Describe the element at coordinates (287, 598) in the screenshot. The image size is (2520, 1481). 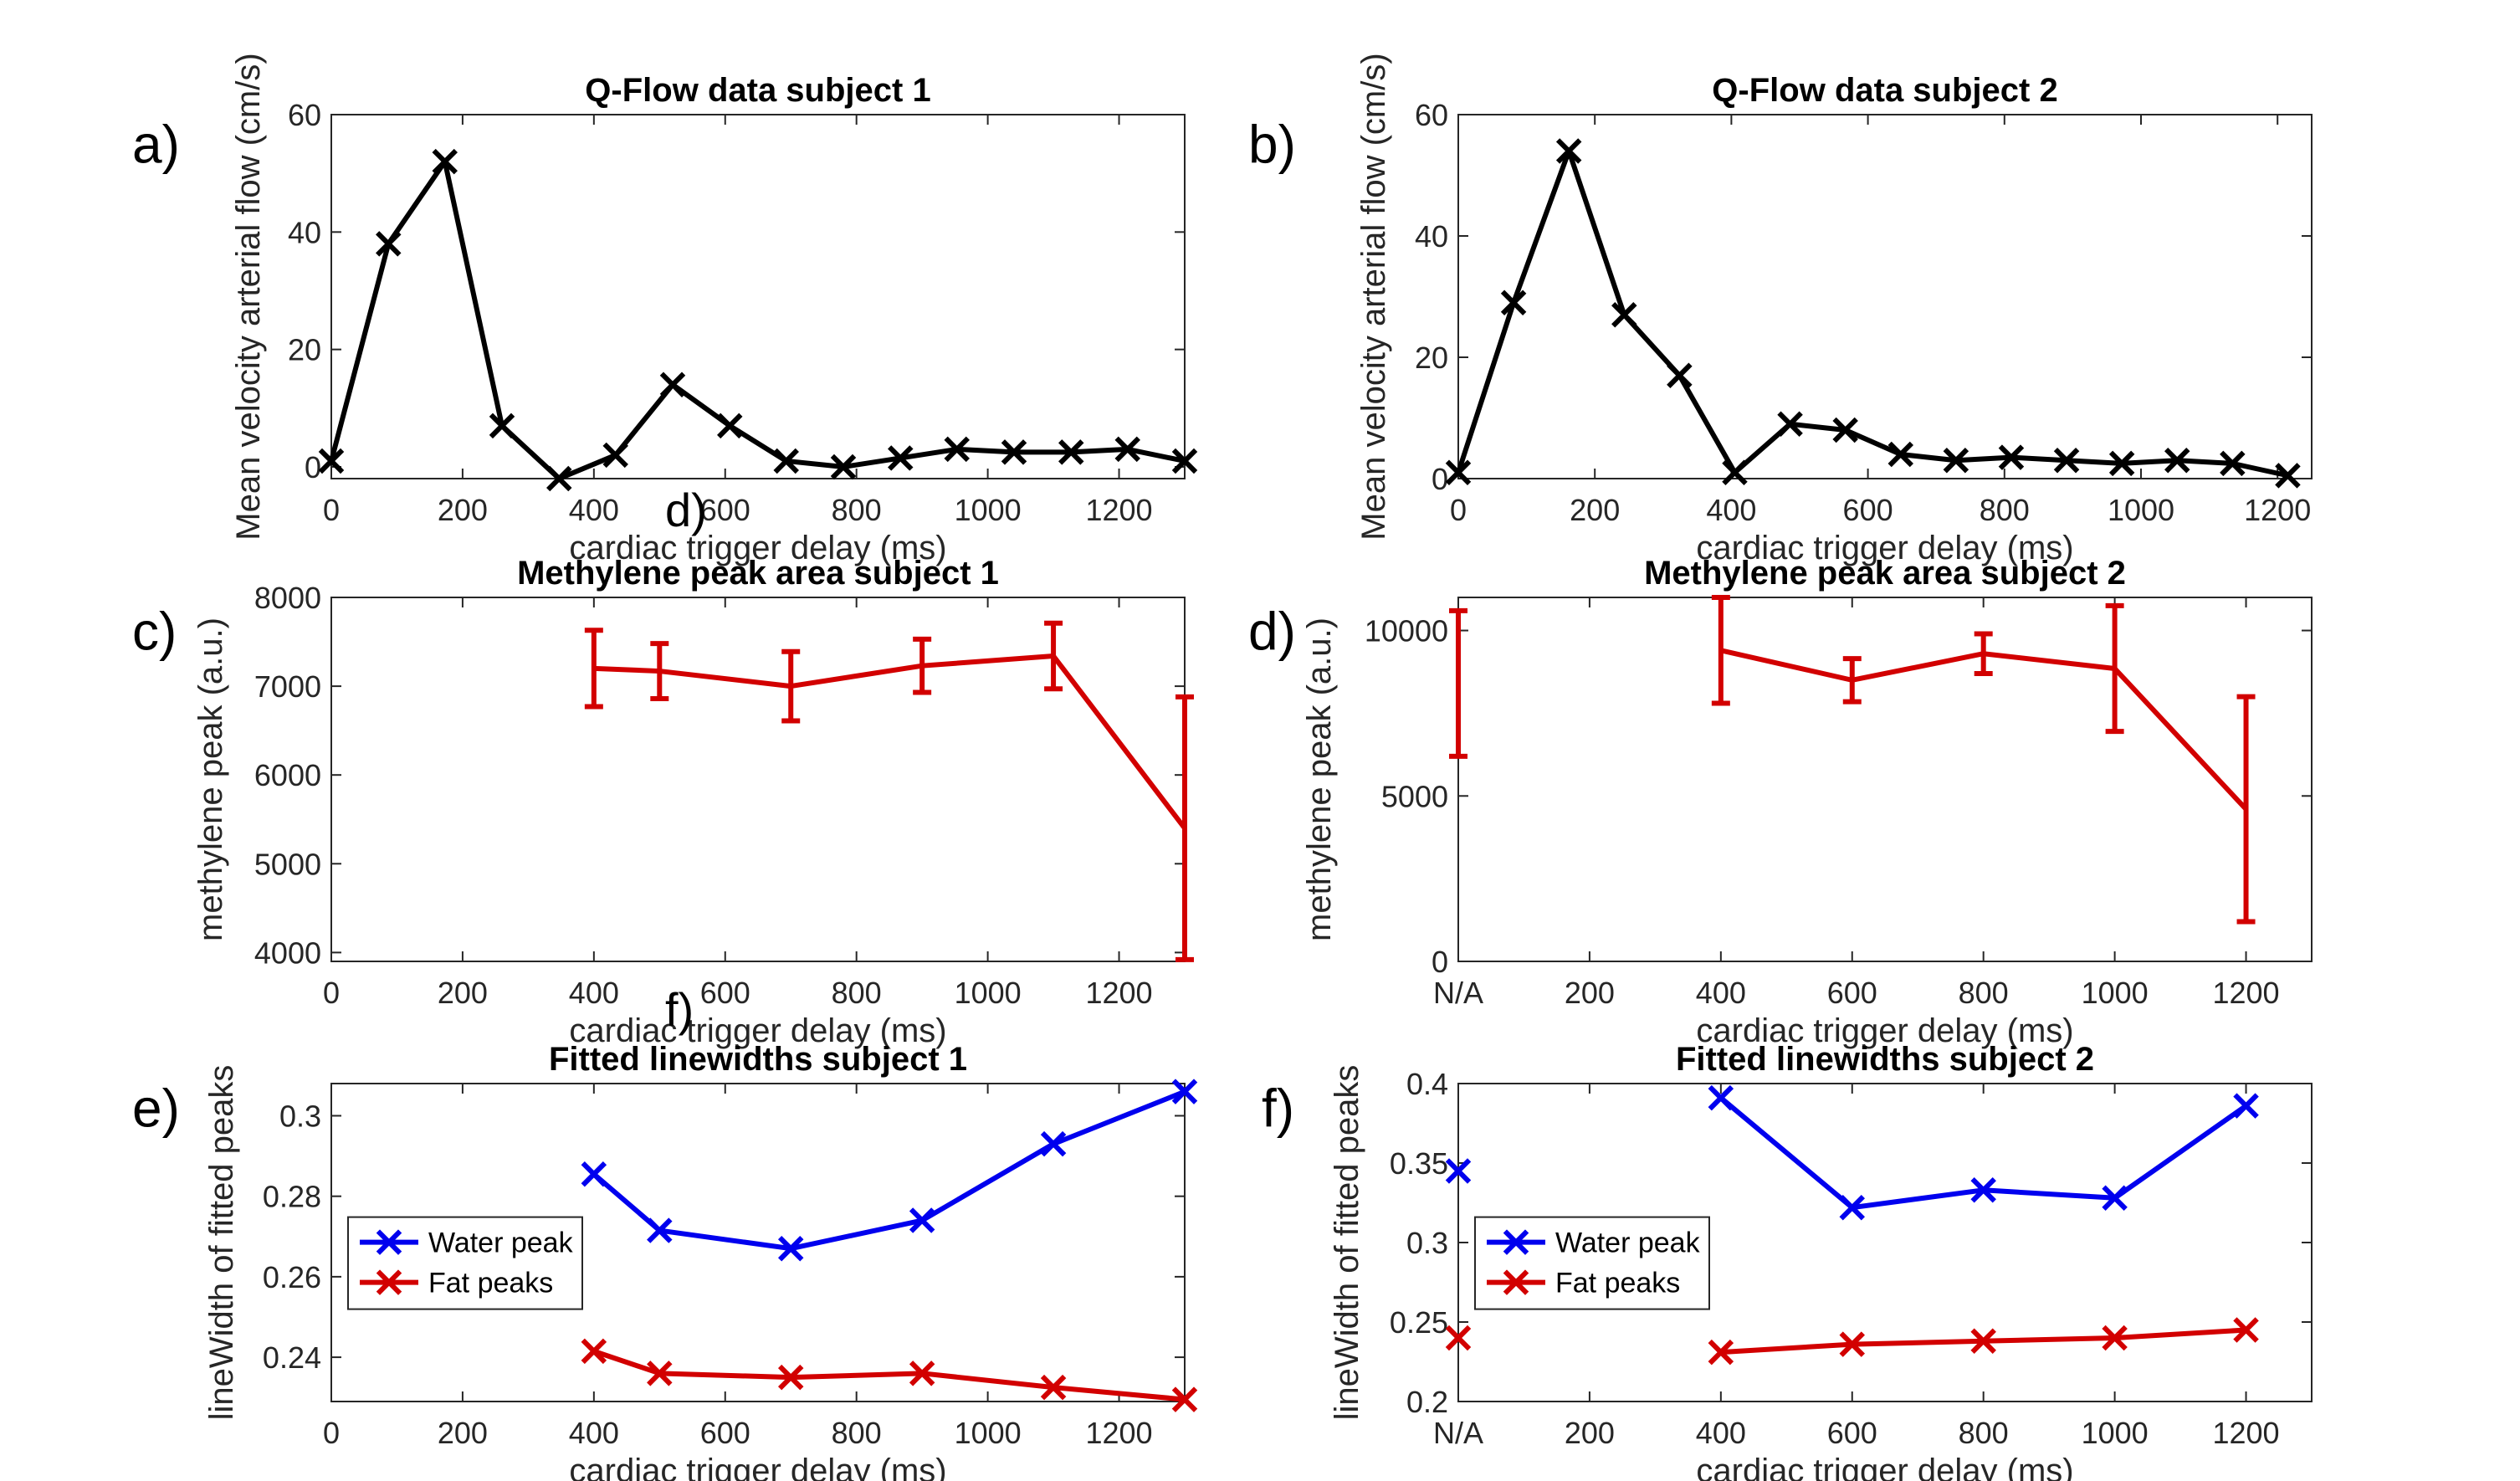
I see `y-tick-label-c: 8000` at that location.